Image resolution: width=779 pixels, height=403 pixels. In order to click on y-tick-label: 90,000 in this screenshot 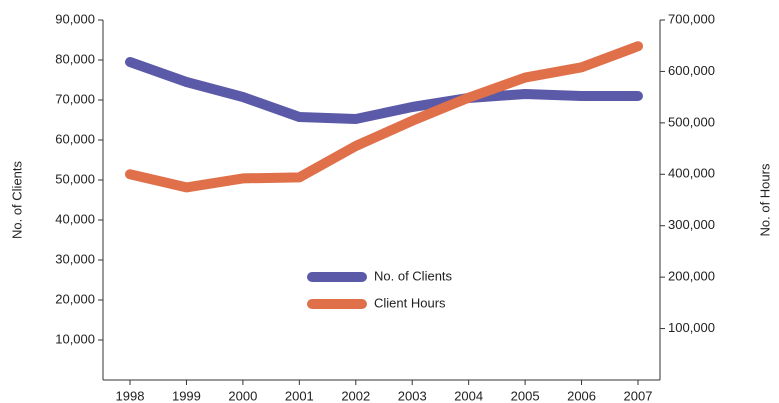, I will do `click(75, 18)`.